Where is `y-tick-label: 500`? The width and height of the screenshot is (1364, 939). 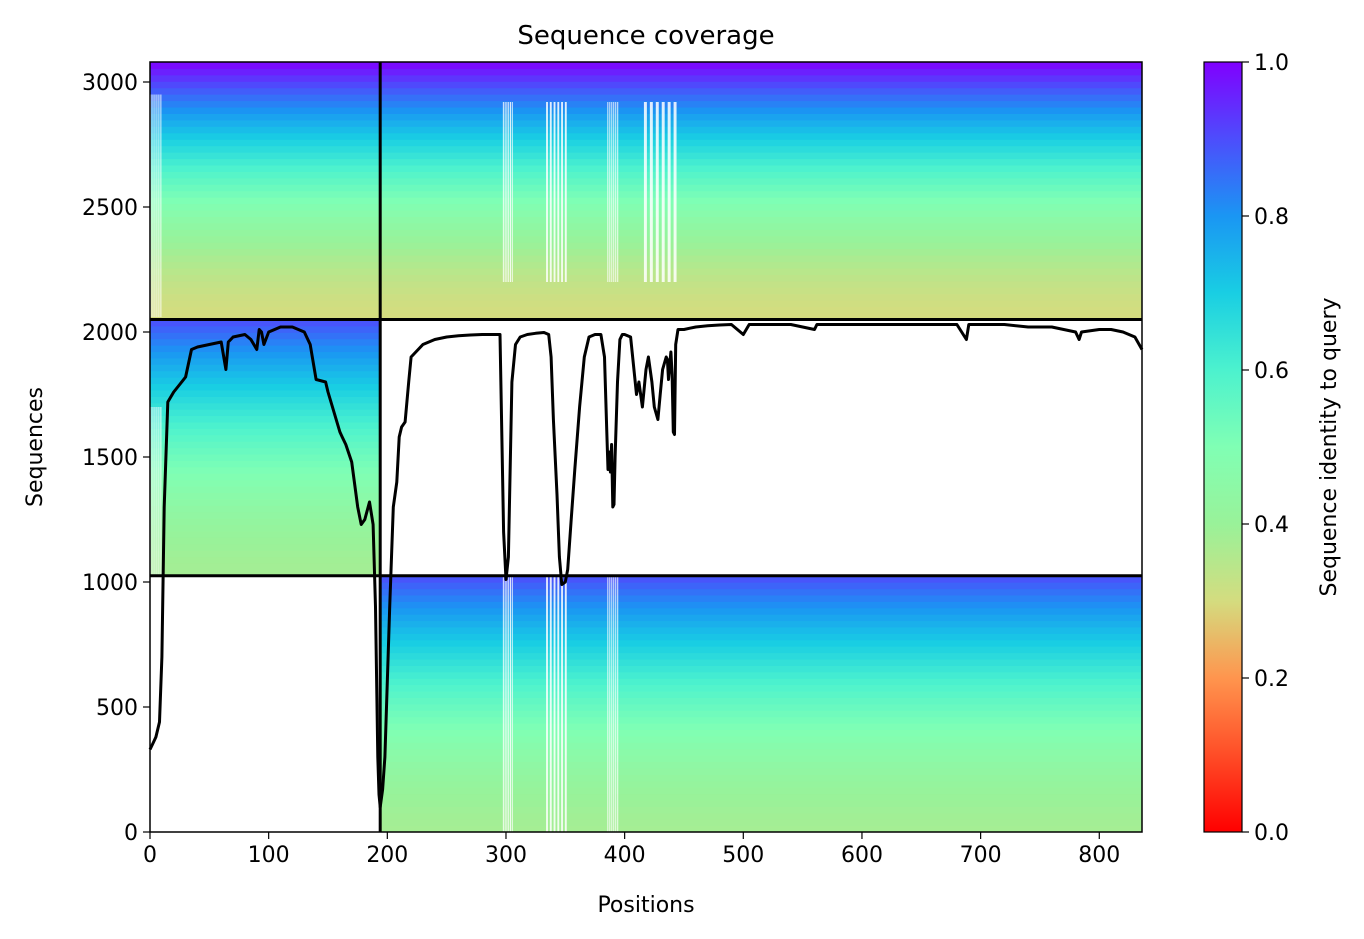 y-tick-label: 500 is located at coordinates (117, 708).